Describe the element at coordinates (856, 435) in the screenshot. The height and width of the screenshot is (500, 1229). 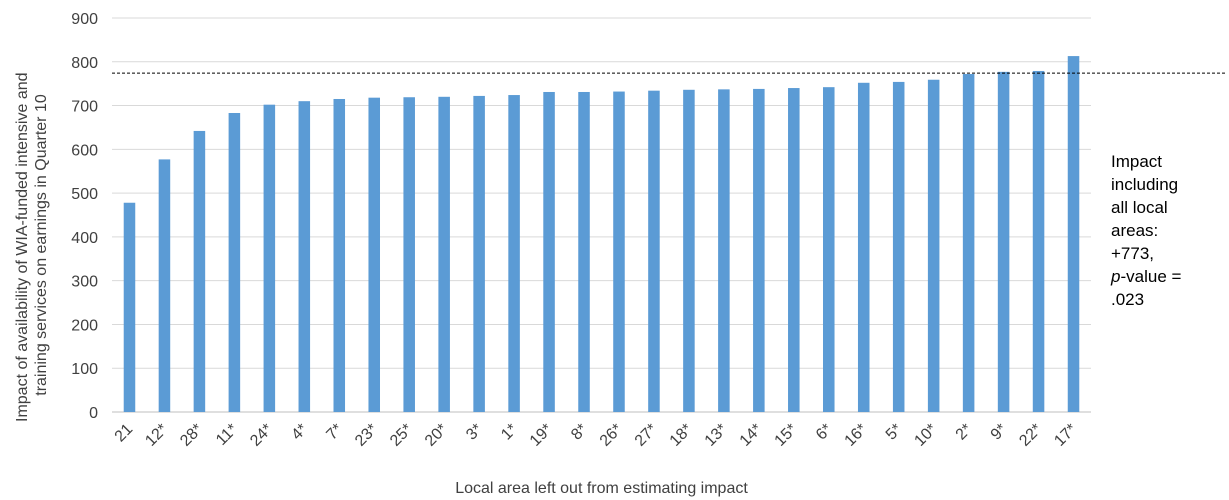
I see `x-tick-label: 16*` at that location.